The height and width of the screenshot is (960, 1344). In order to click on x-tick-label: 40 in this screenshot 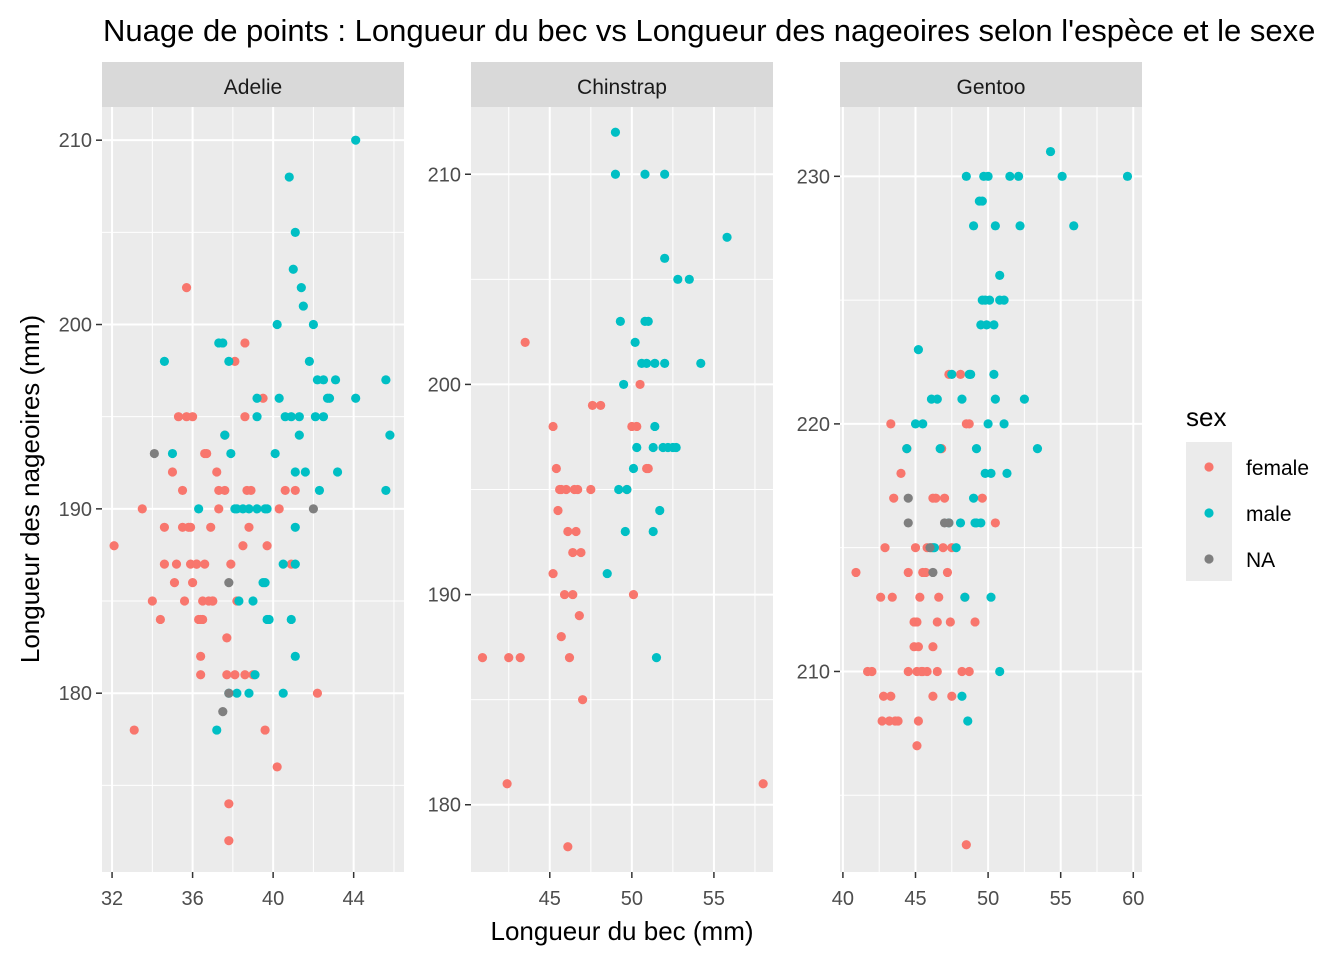, I will do `click(843, 899)`.